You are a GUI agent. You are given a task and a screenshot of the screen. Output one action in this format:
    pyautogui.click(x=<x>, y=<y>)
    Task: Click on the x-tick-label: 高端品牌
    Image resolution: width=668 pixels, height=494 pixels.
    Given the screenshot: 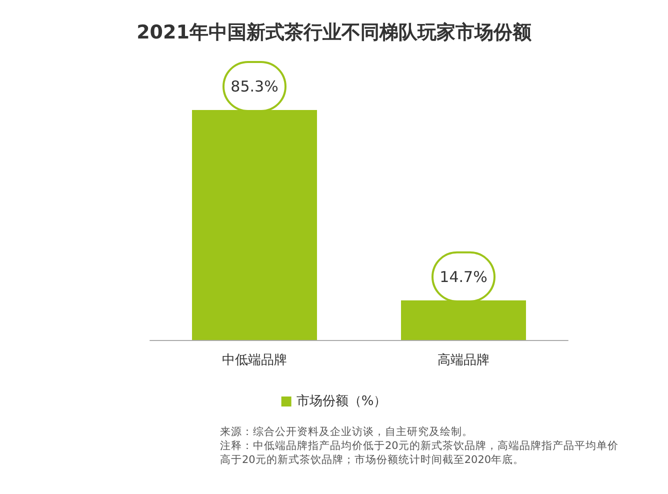 What is the action you would take?
    pyautogui.click(x=464, y=360)
    